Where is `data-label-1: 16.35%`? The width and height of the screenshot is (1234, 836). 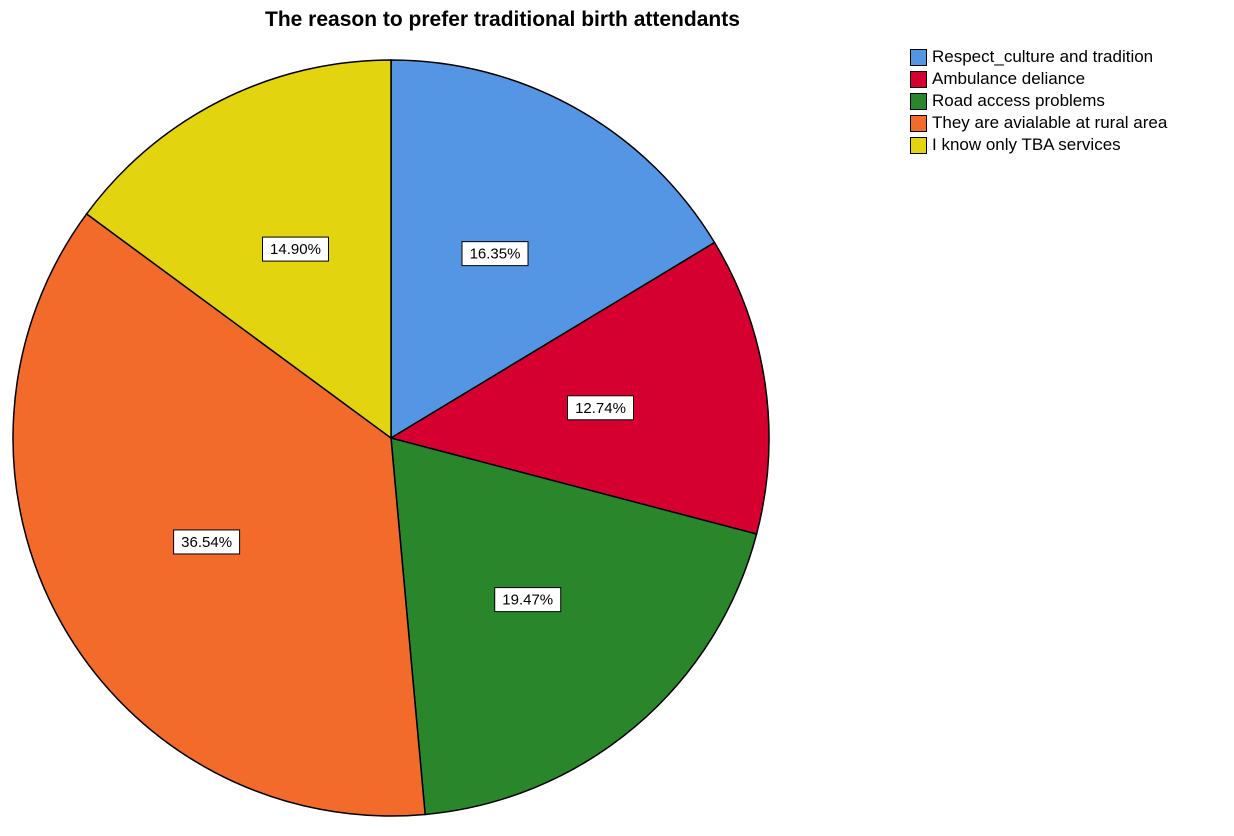 data-label-1: 16.35% is located at coordinates (495, 254).